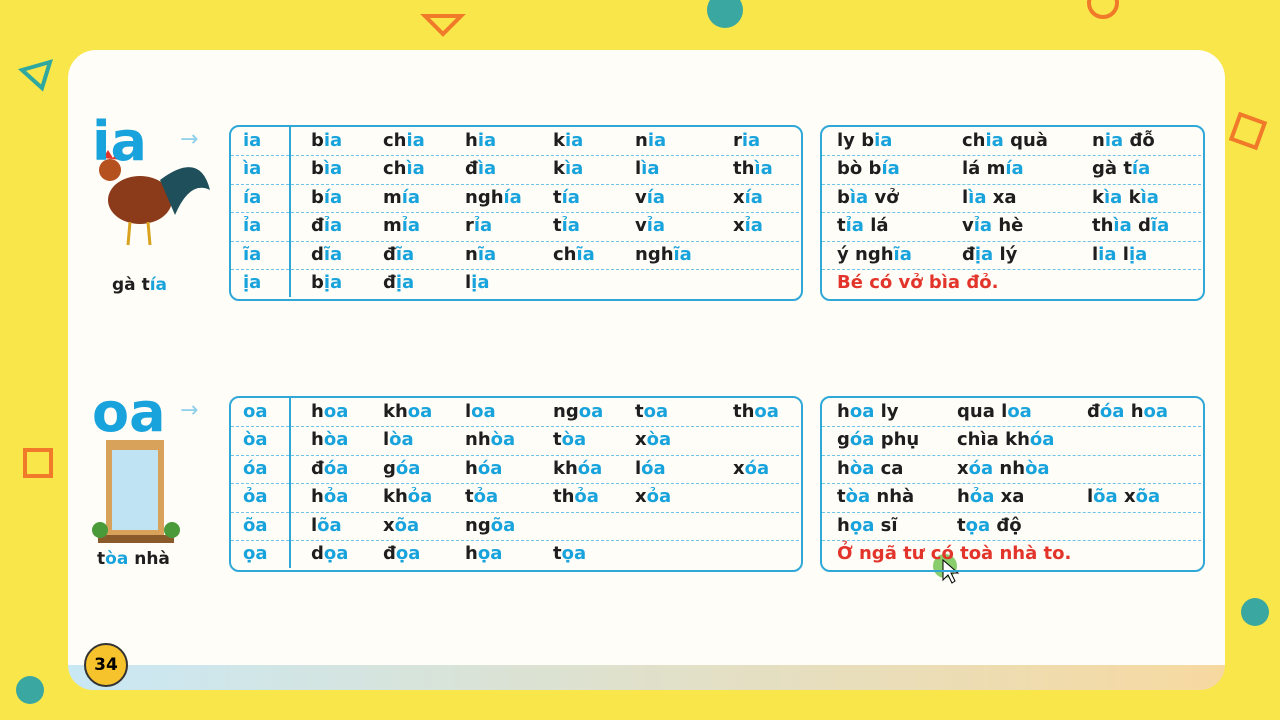  I want to click on phrase: thìa dĩa, so click(1131, 226).